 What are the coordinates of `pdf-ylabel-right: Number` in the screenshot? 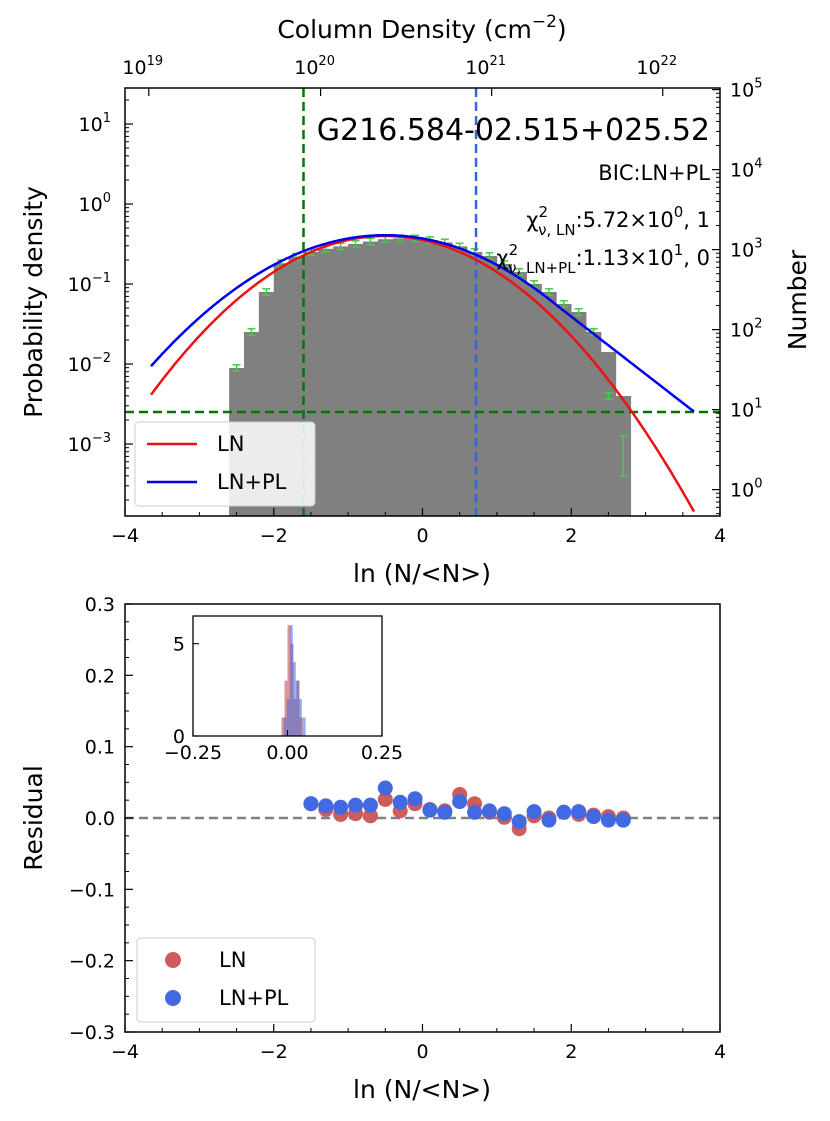 It's located at (797, 299).